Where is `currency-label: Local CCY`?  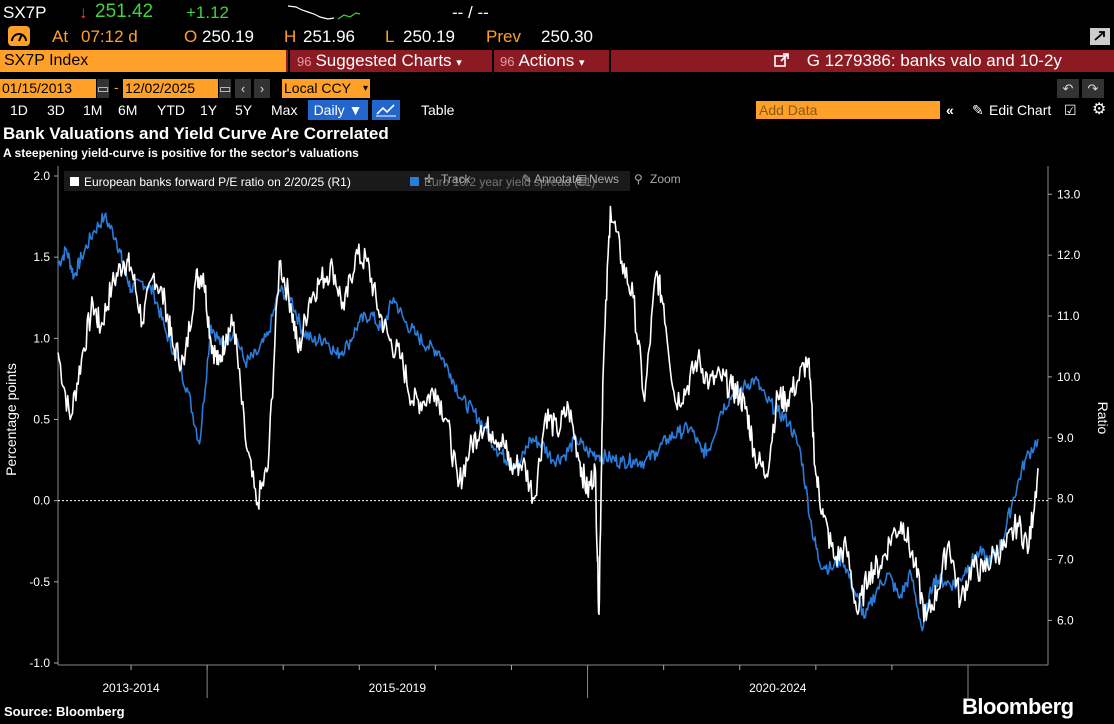 currency-label: Local CCY is located at coordinates (317, 88).